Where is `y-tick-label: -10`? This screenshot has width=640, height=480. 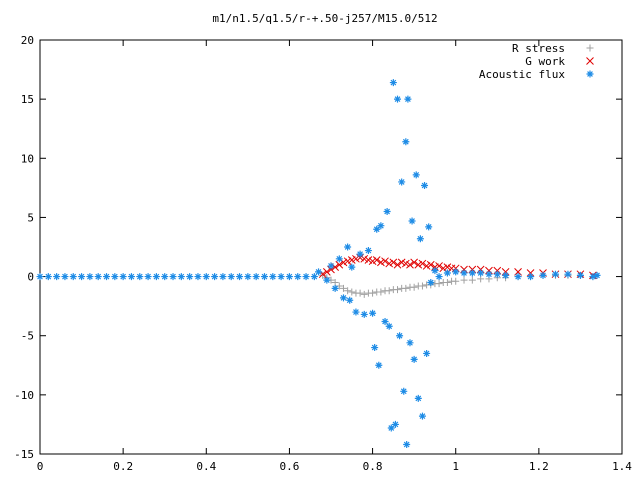
y-tick-label: -10 is located at coordinates (24, 395).